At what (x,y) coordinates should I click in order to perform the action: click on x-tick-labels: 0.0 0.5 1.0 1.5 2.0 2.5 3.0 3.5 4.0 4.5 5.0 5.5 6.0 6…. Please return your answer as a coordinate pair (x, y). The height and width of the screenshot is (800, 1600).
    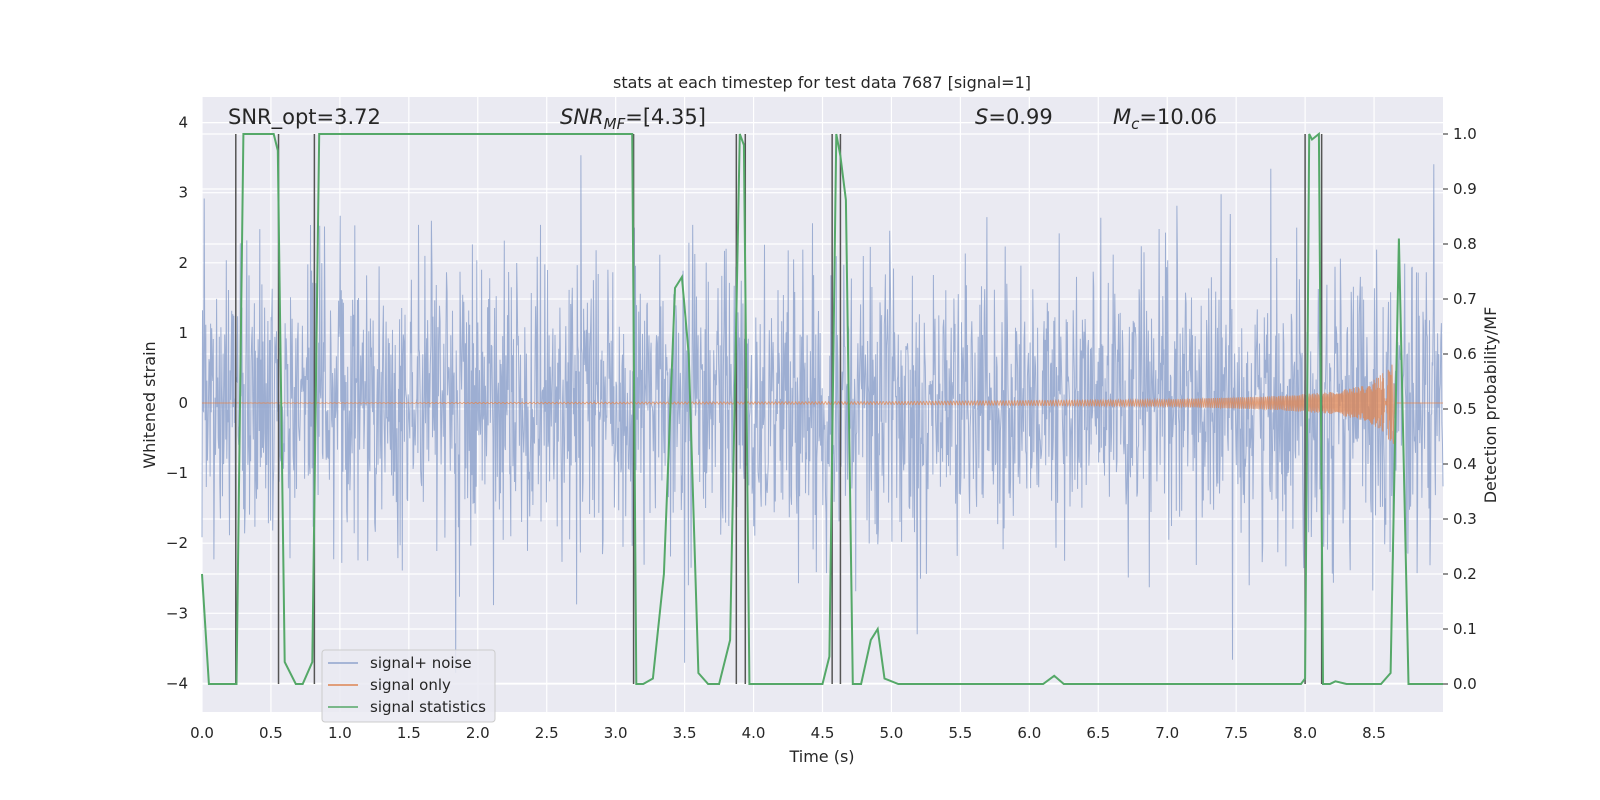
    Looking at the image, I should click on (788, 733).